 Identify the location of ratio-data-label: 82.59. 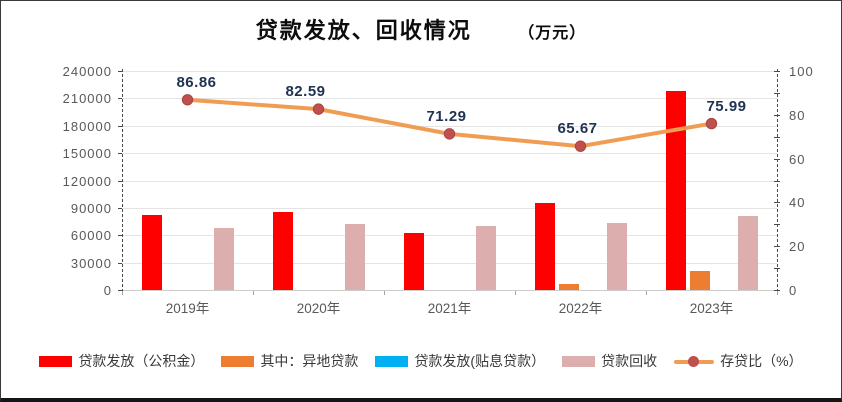
(305, 92).